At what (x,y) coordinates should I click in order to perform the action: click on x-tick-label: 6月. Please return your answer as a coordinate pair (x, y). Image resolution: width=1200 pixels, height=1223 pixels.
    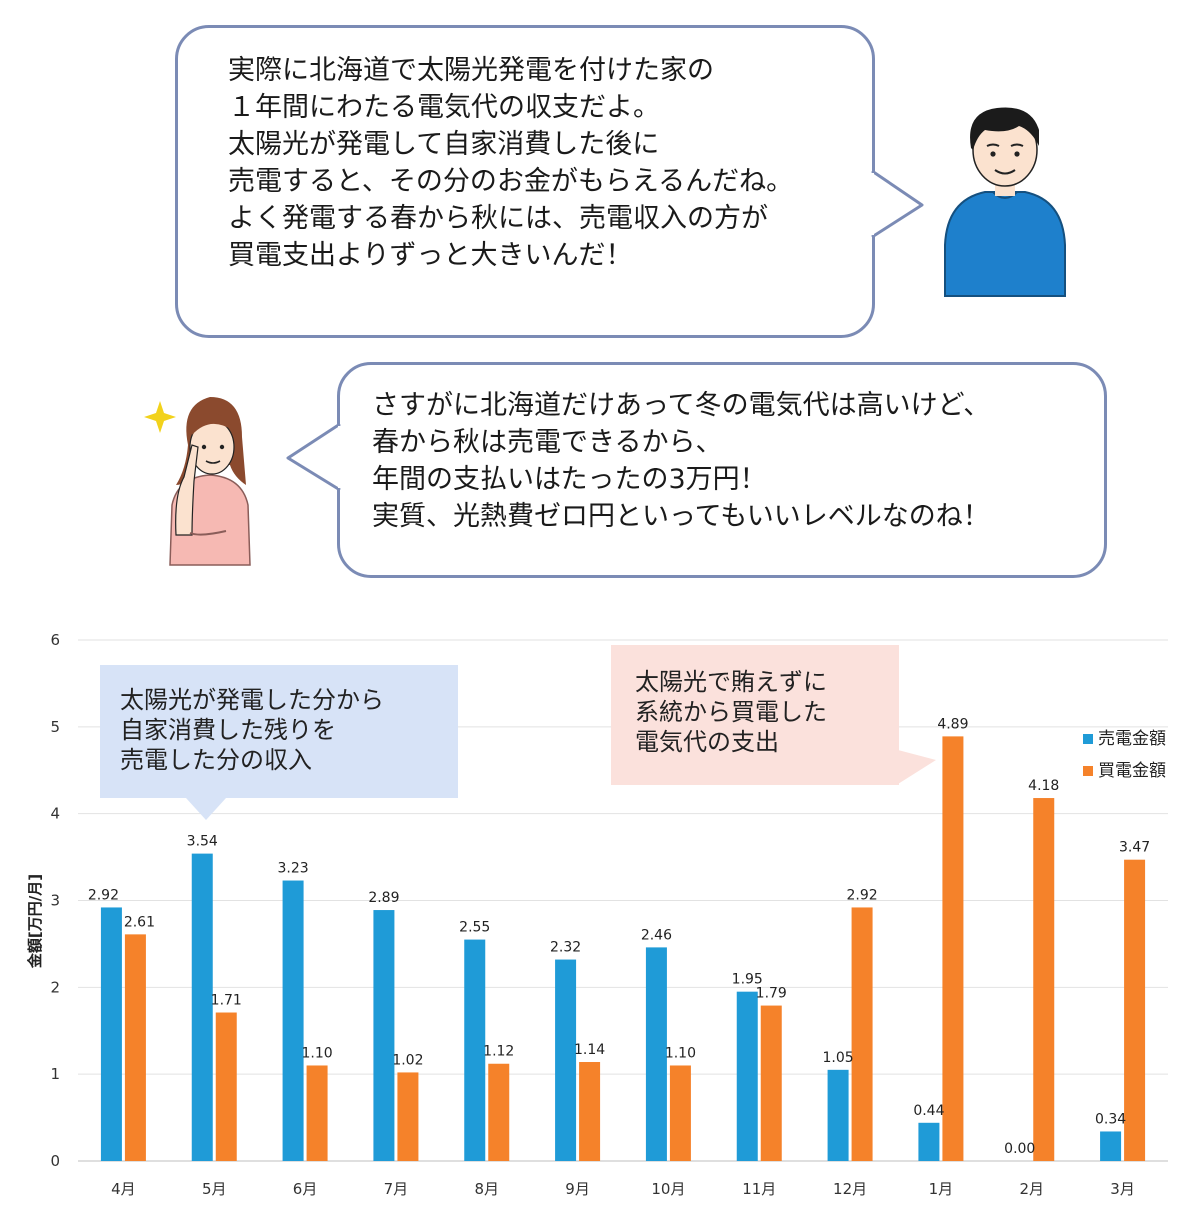
    Looking at the image, I should click on (305, 1189).